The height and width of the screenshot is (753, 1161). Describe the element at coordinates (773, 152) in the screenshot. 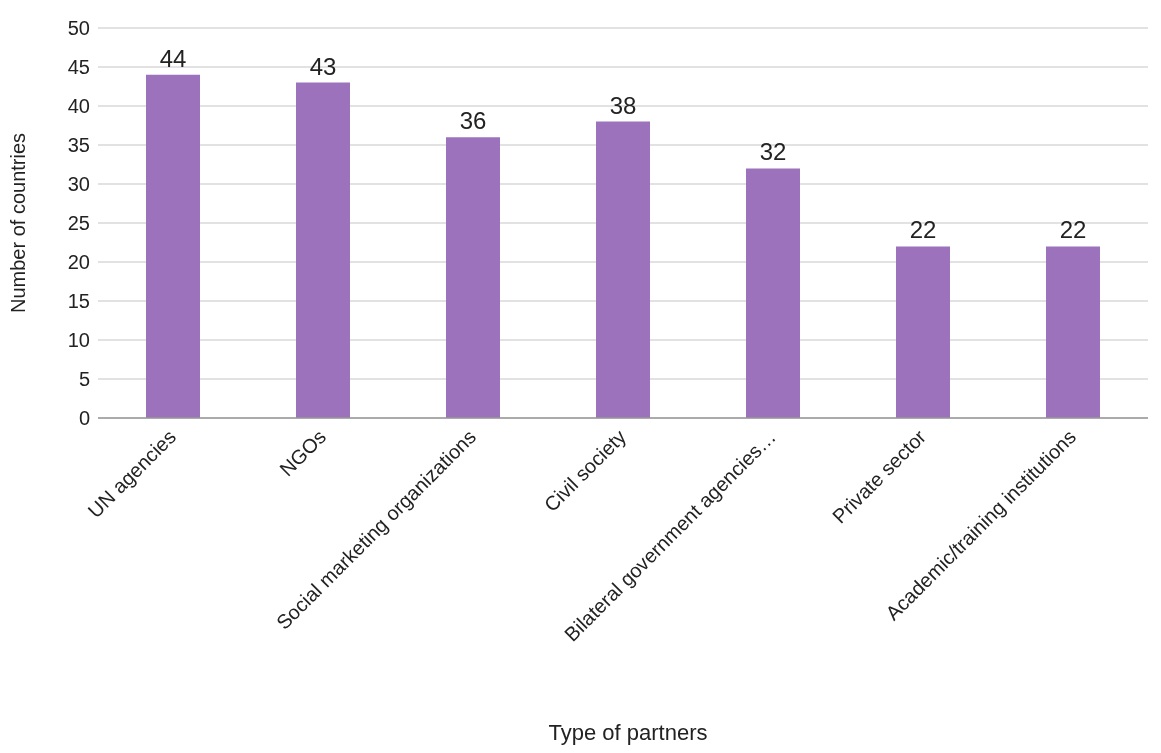

I see `data-label: 32` at that location.